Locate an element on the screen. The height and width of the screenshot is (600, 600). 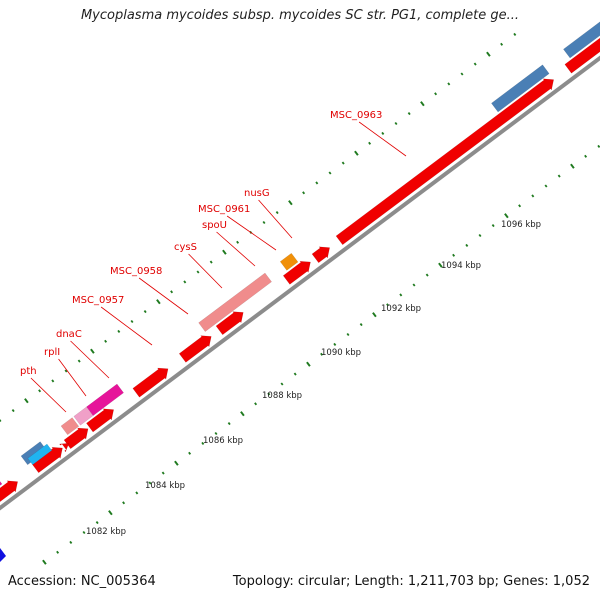
kbp-label: 1084 kbp is located at coordinates (165, 486).